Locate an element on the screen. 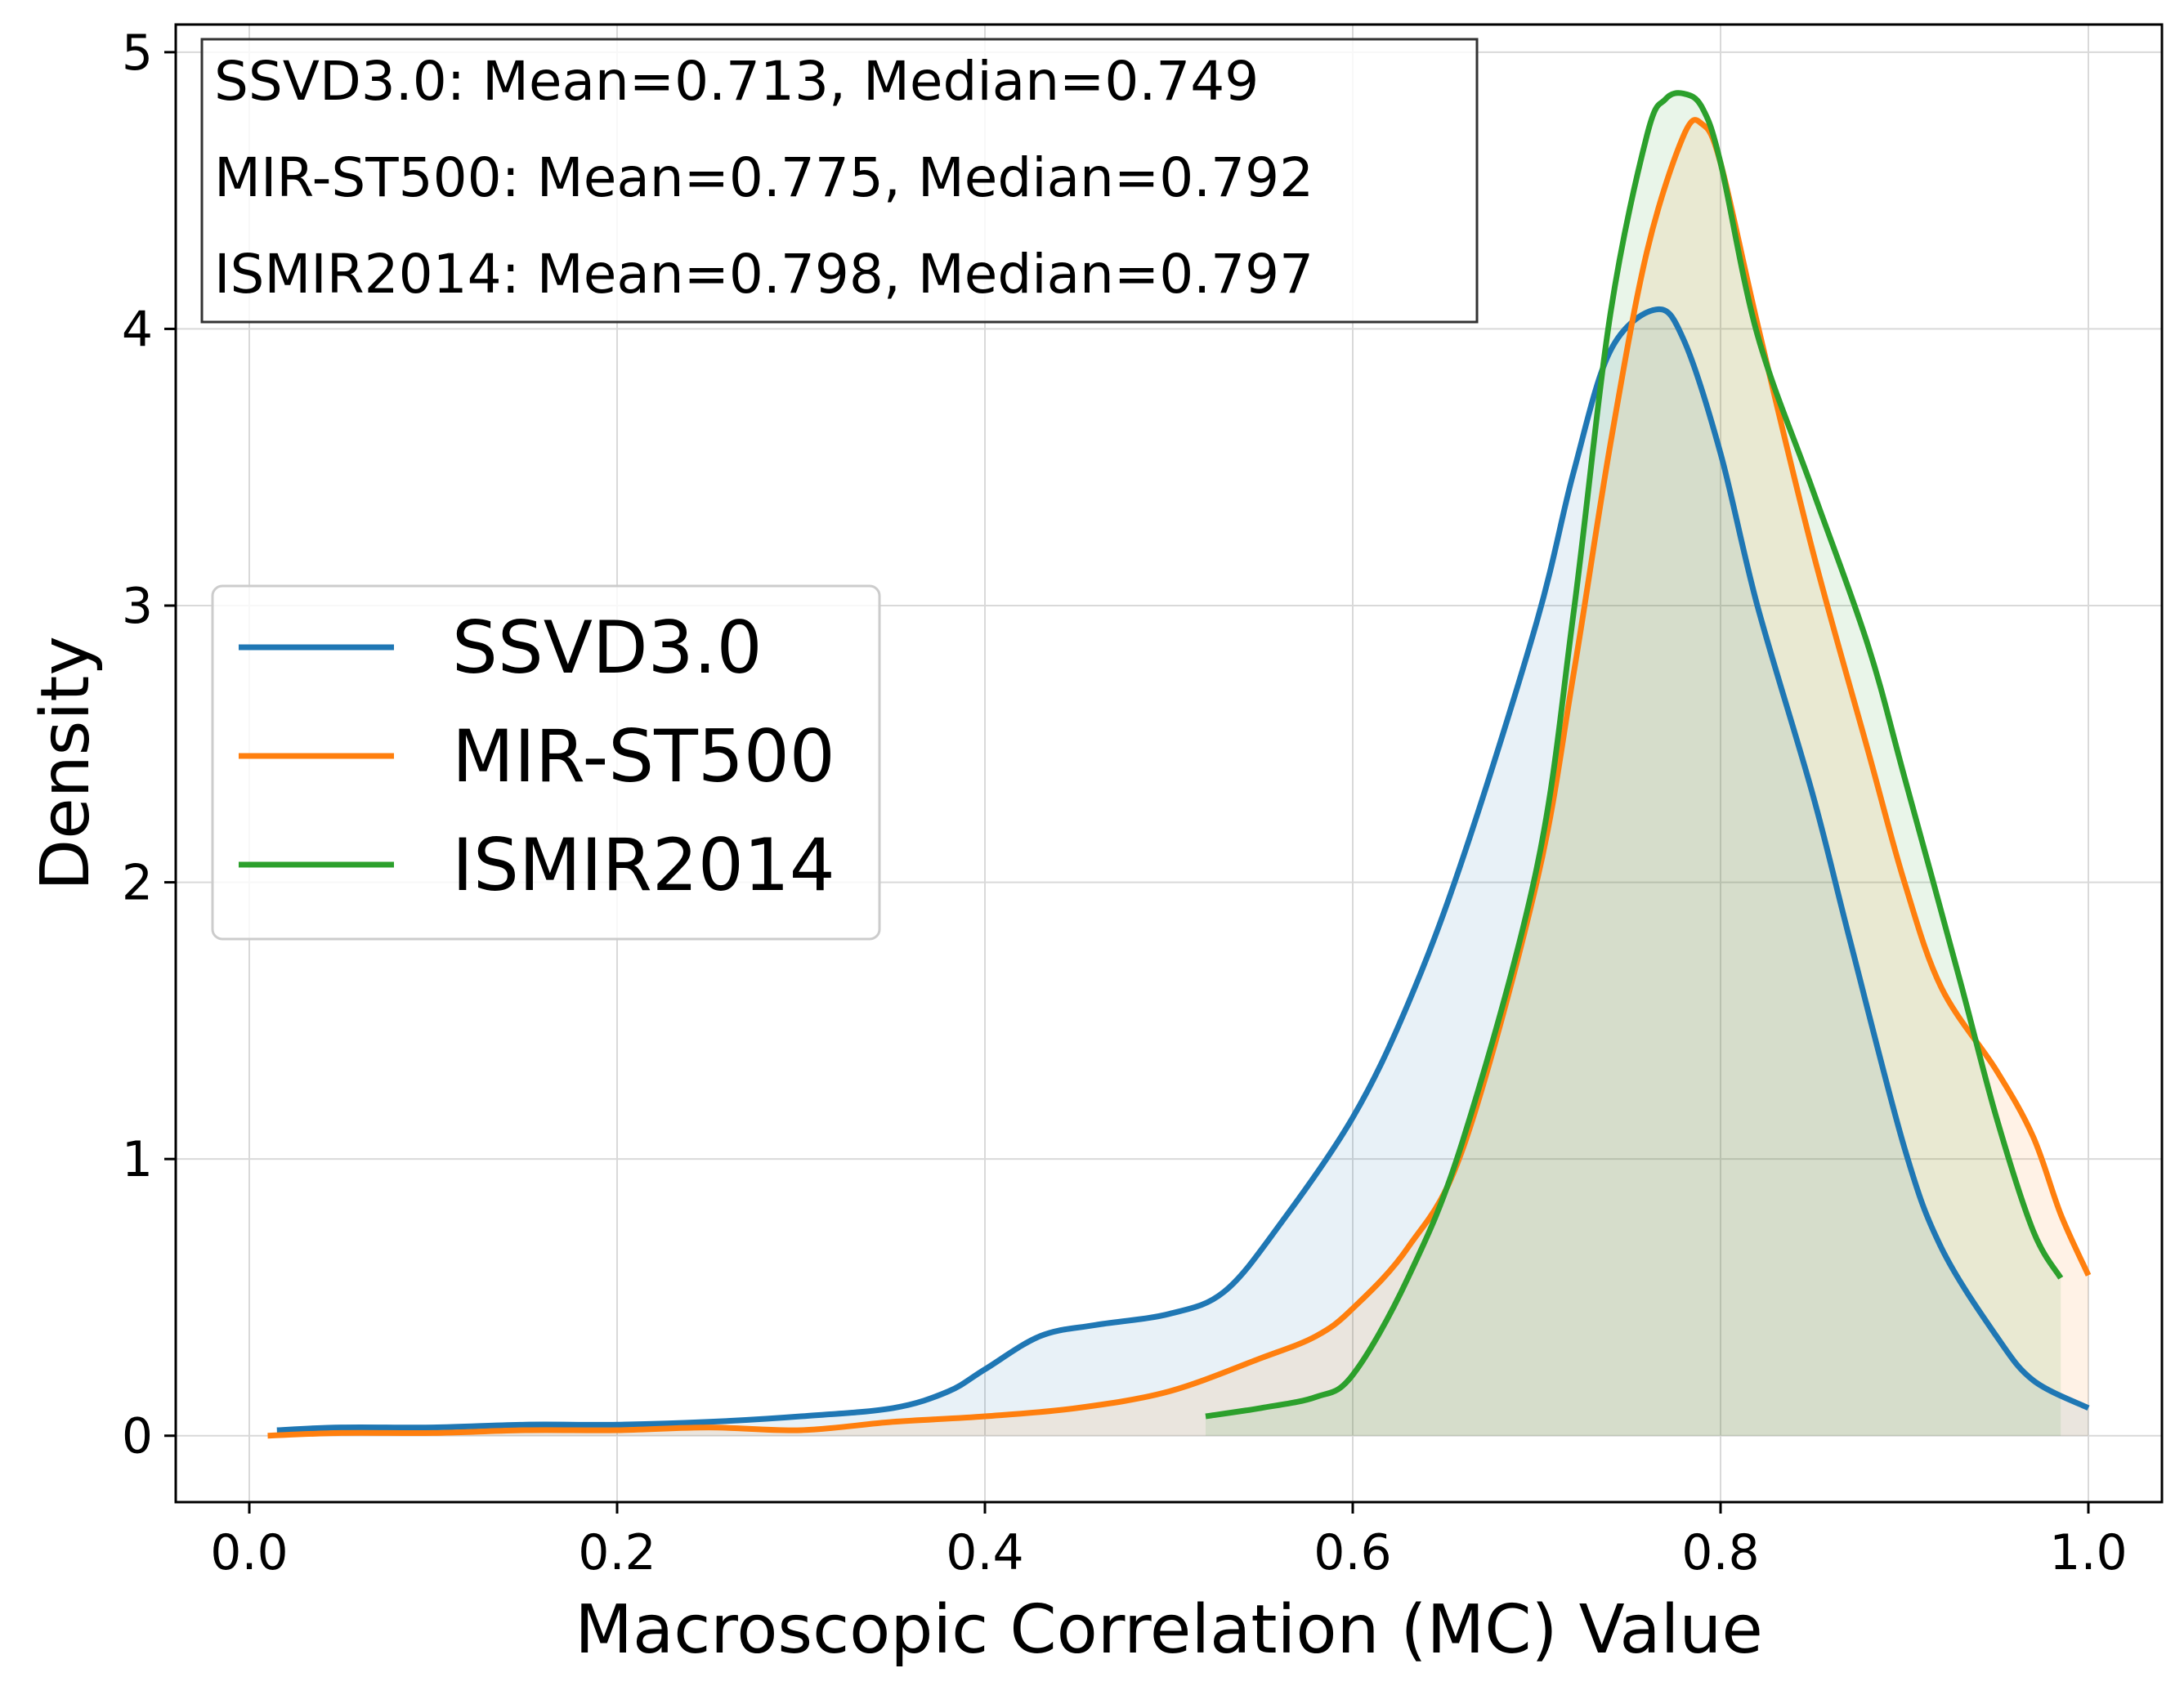  legend-label-ismir2014: ISMIR2014 is located at coordinates (643, 865).